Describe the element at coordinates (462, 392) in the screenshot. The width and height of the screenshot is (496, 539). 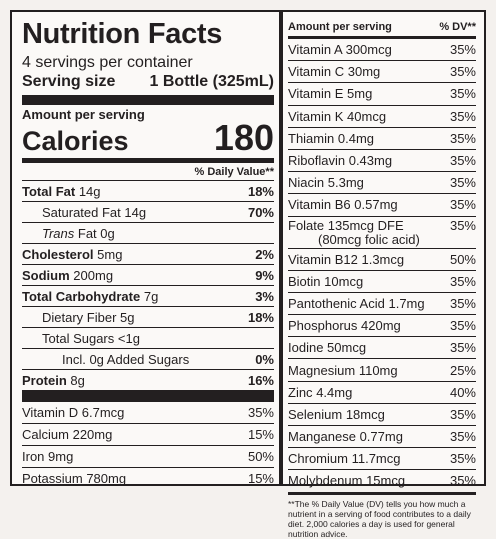
I see `vitamin-pct: 40%` at that location.